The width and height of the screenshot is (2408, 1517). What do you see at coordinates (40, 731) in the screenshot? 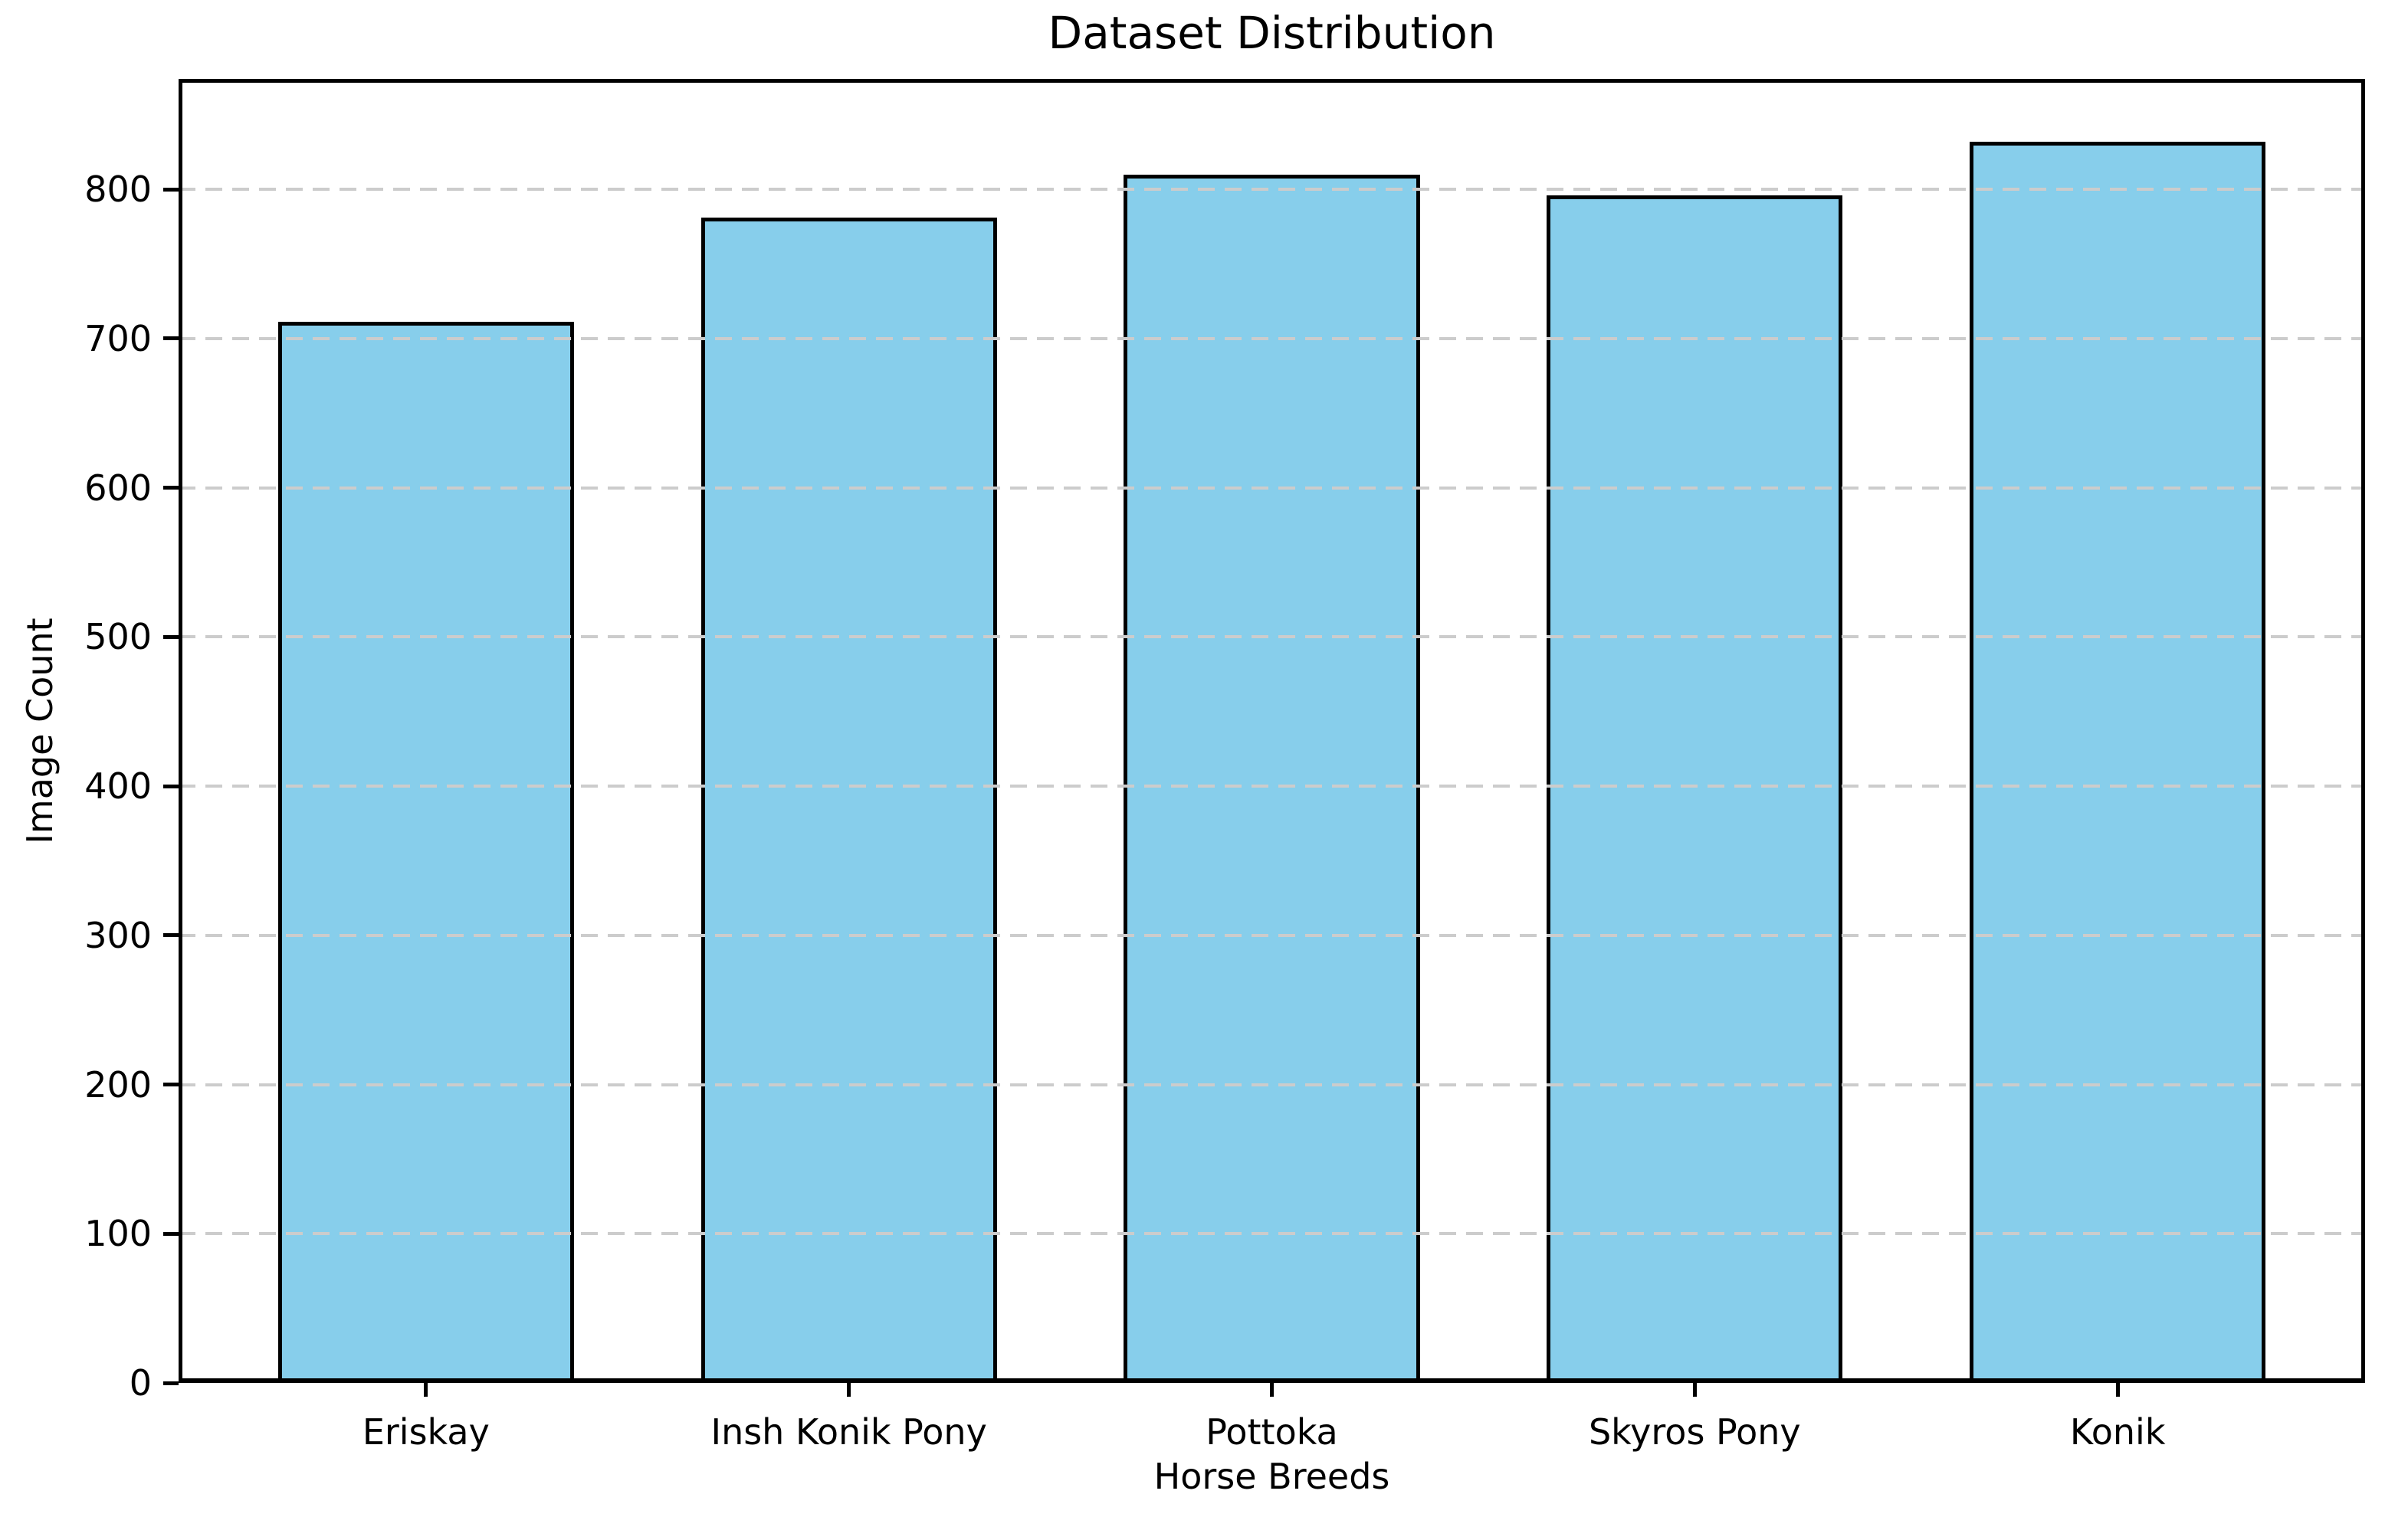
I see `y-axis-label: Image Count` at bounding box center [40, 731].